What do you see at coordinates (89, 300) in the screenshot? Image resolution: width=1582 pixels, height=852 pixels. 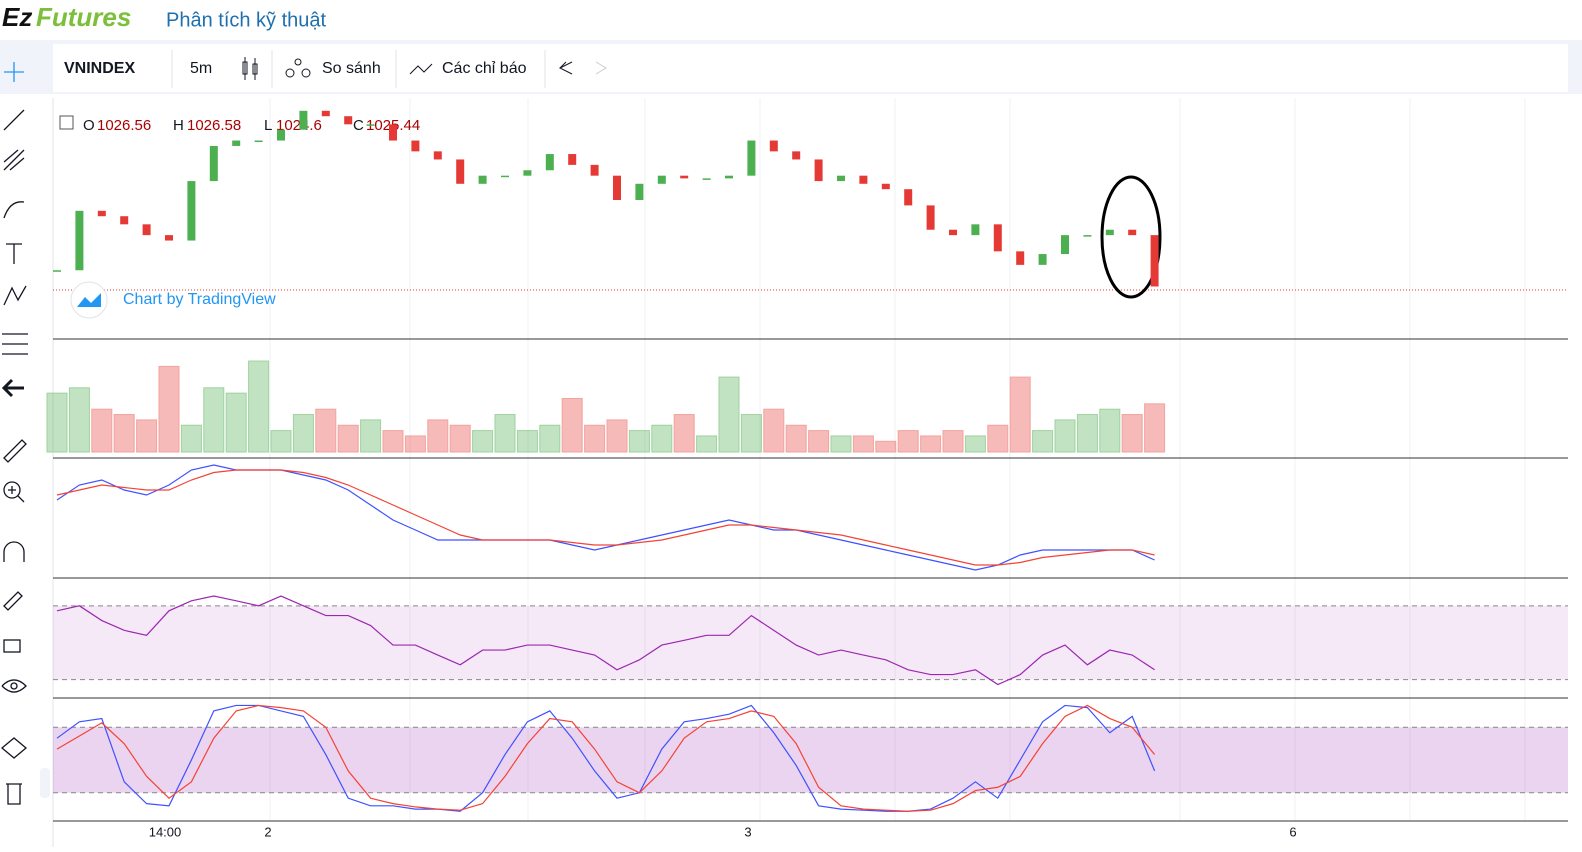 I see `tv-logo` at bounding box center [89, 300].